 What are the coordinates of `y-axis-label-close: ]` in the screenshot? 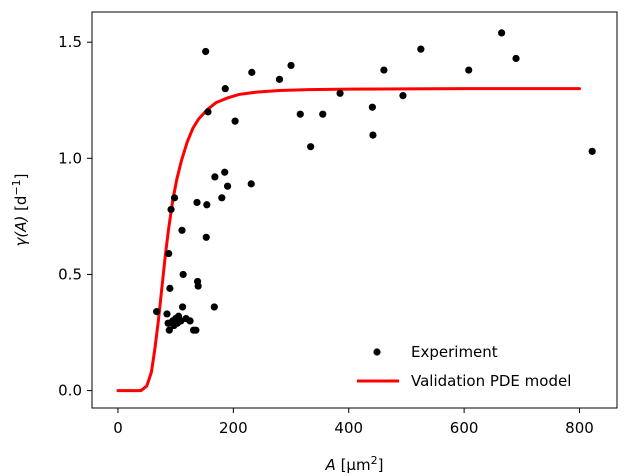 It's located at (21, 176).